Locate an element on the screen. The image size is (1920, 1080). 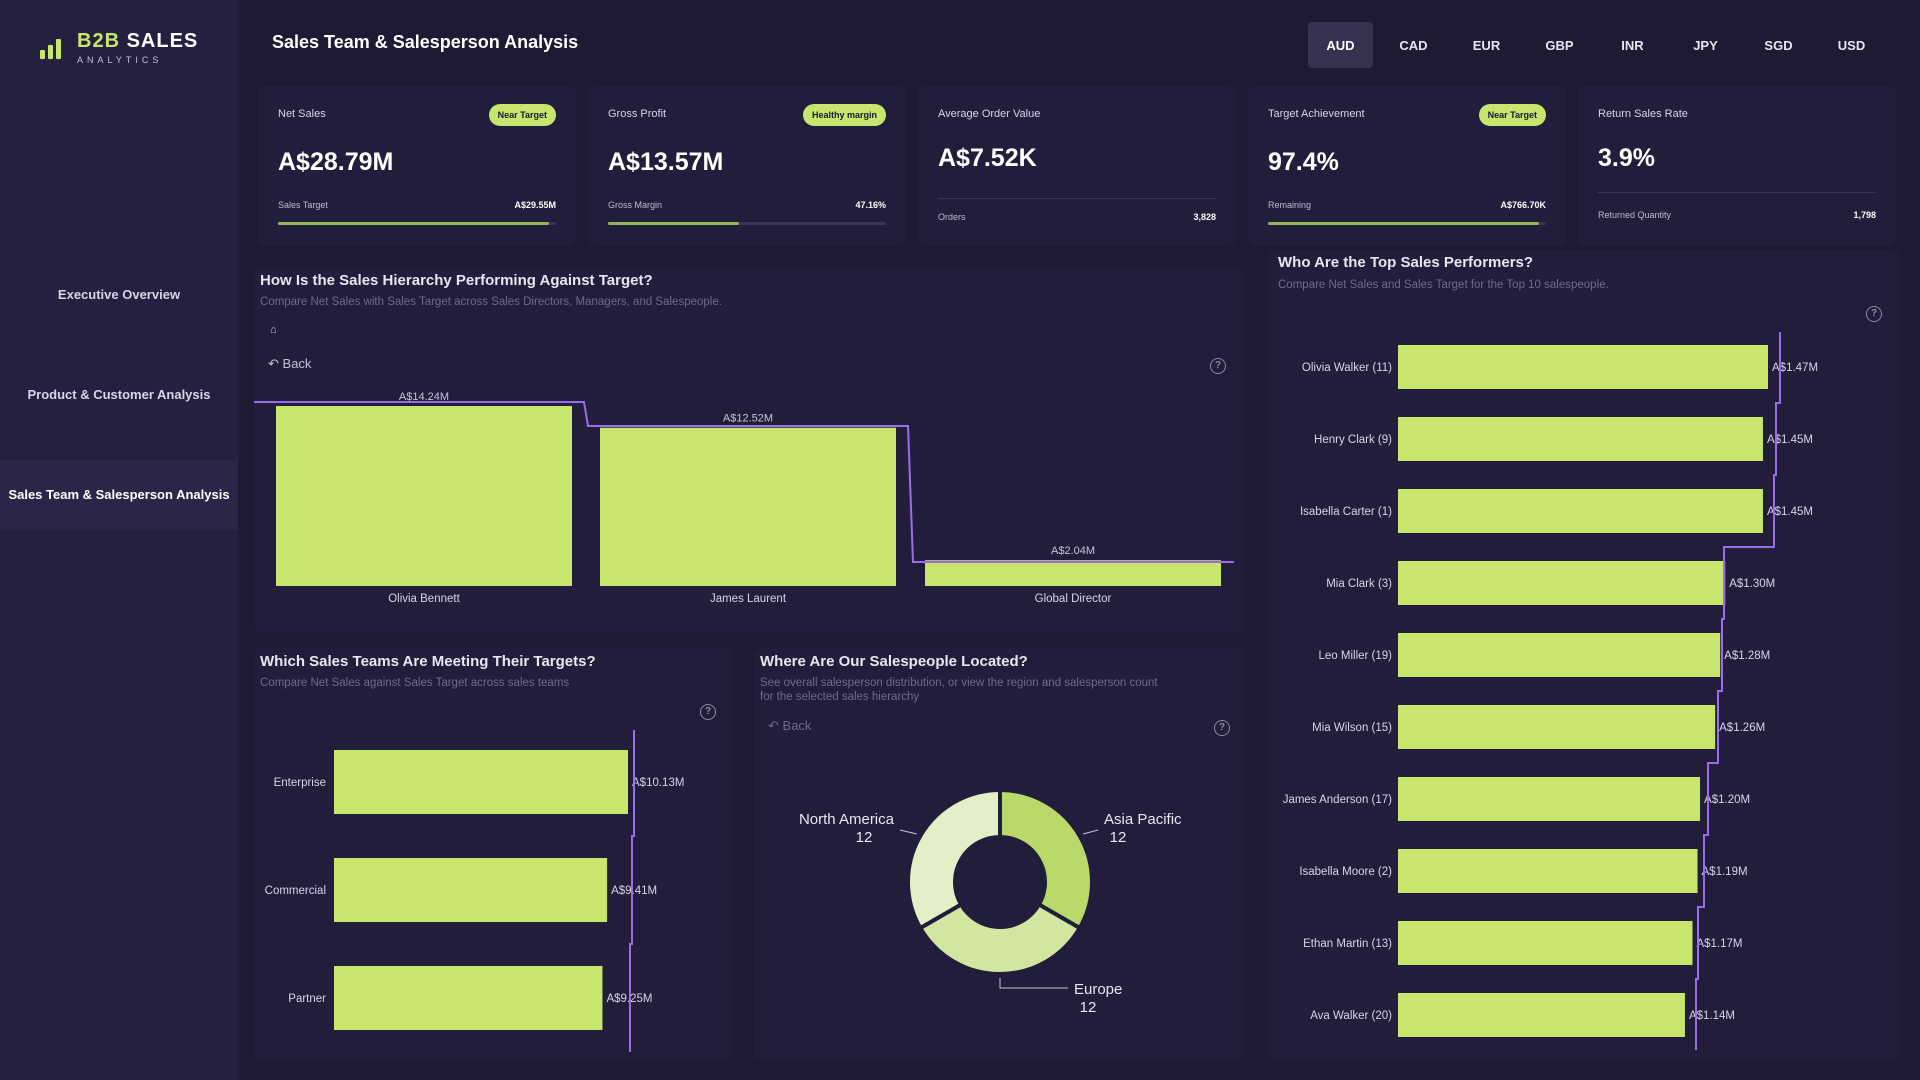
data-label: A$1.20M is located at coordinates (1727, 800).